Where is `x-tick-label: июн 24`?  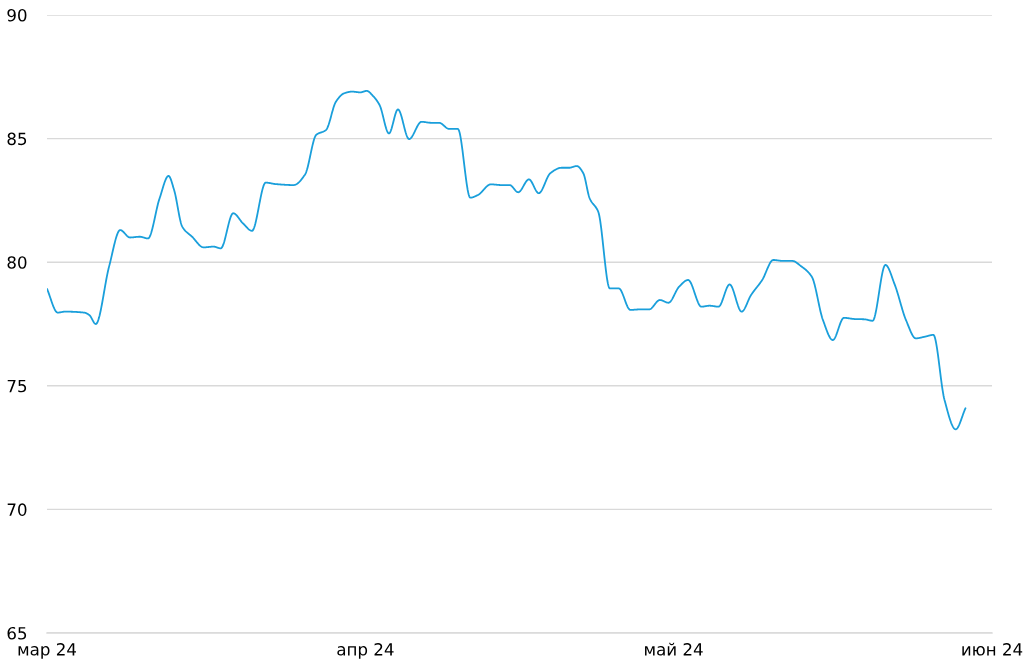 x-tick-label: июн 24 is located at coordinates (992, 649).